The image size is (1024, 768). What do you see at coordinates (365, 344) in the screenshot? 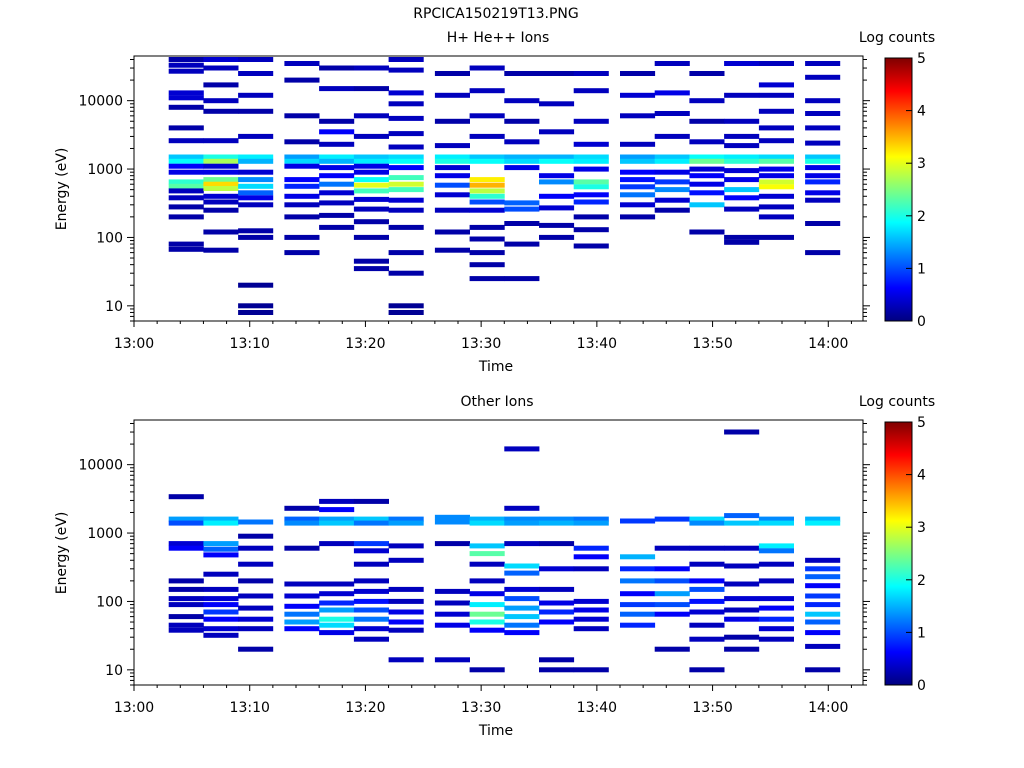
I see `x-tick-label: 13:20` at bounding box center [365, 344].